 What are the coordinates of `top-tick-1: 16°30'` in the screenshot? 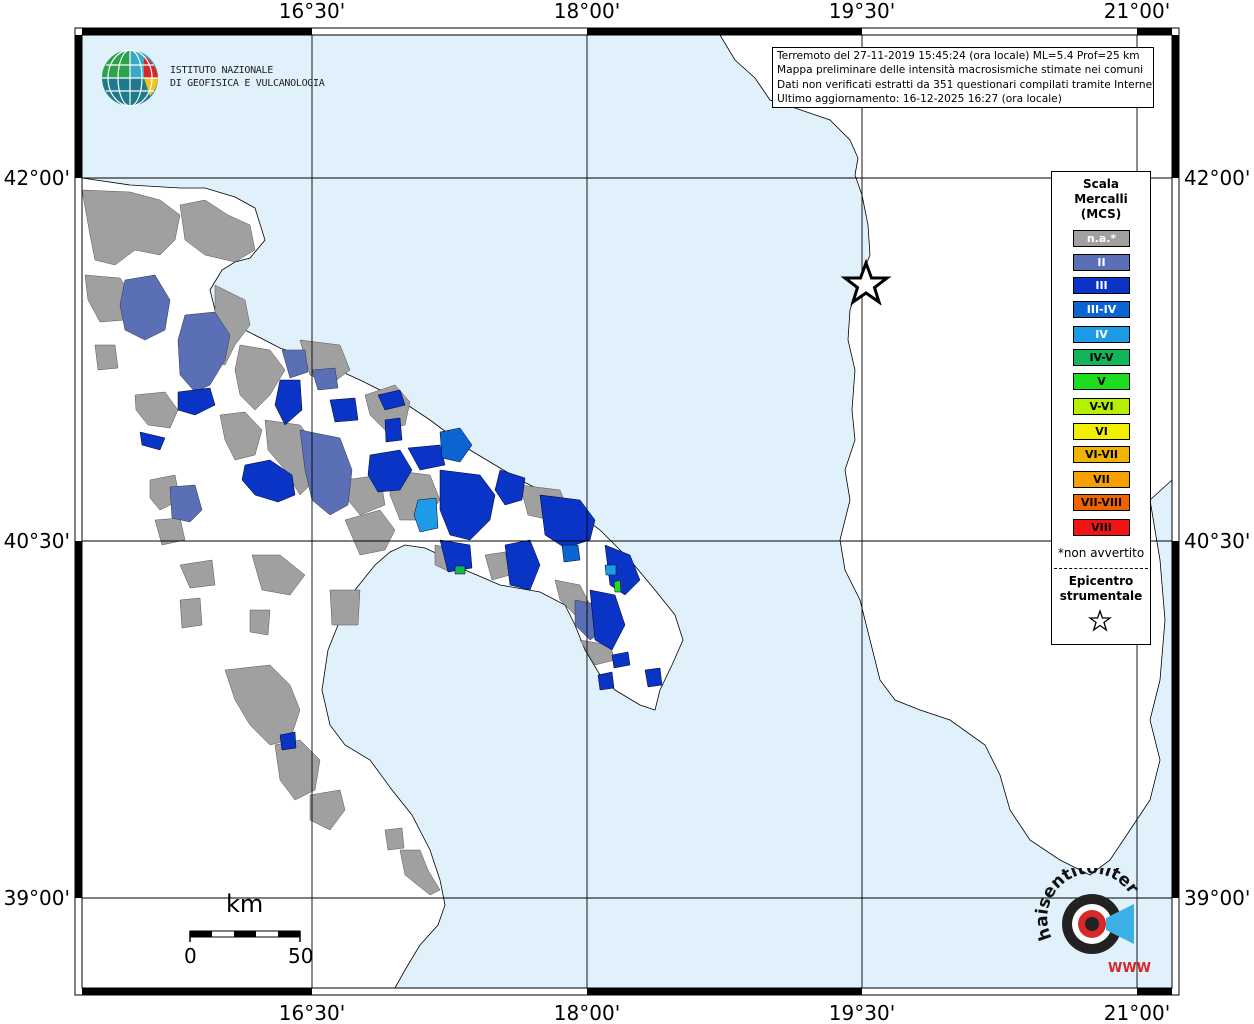 It's located at (312, 11).